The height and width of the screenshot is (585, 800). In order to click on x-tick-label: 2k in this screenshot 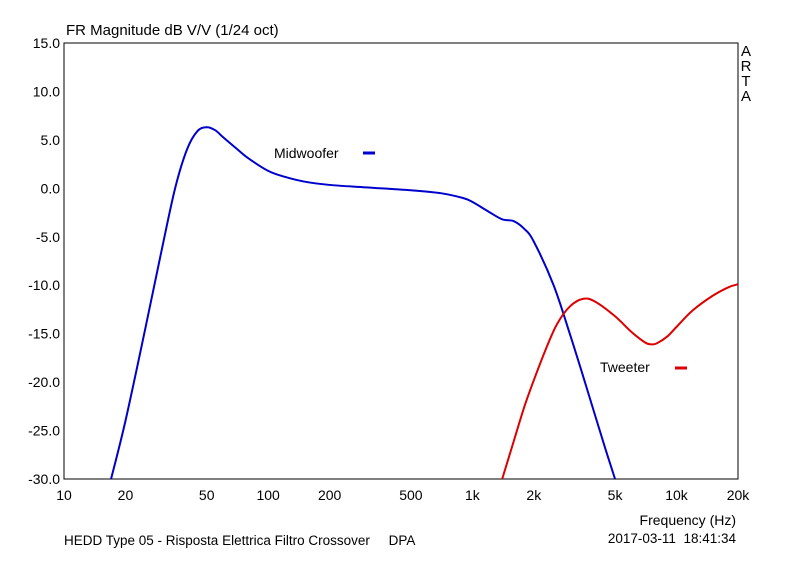, I will do `click(534, 495)`.